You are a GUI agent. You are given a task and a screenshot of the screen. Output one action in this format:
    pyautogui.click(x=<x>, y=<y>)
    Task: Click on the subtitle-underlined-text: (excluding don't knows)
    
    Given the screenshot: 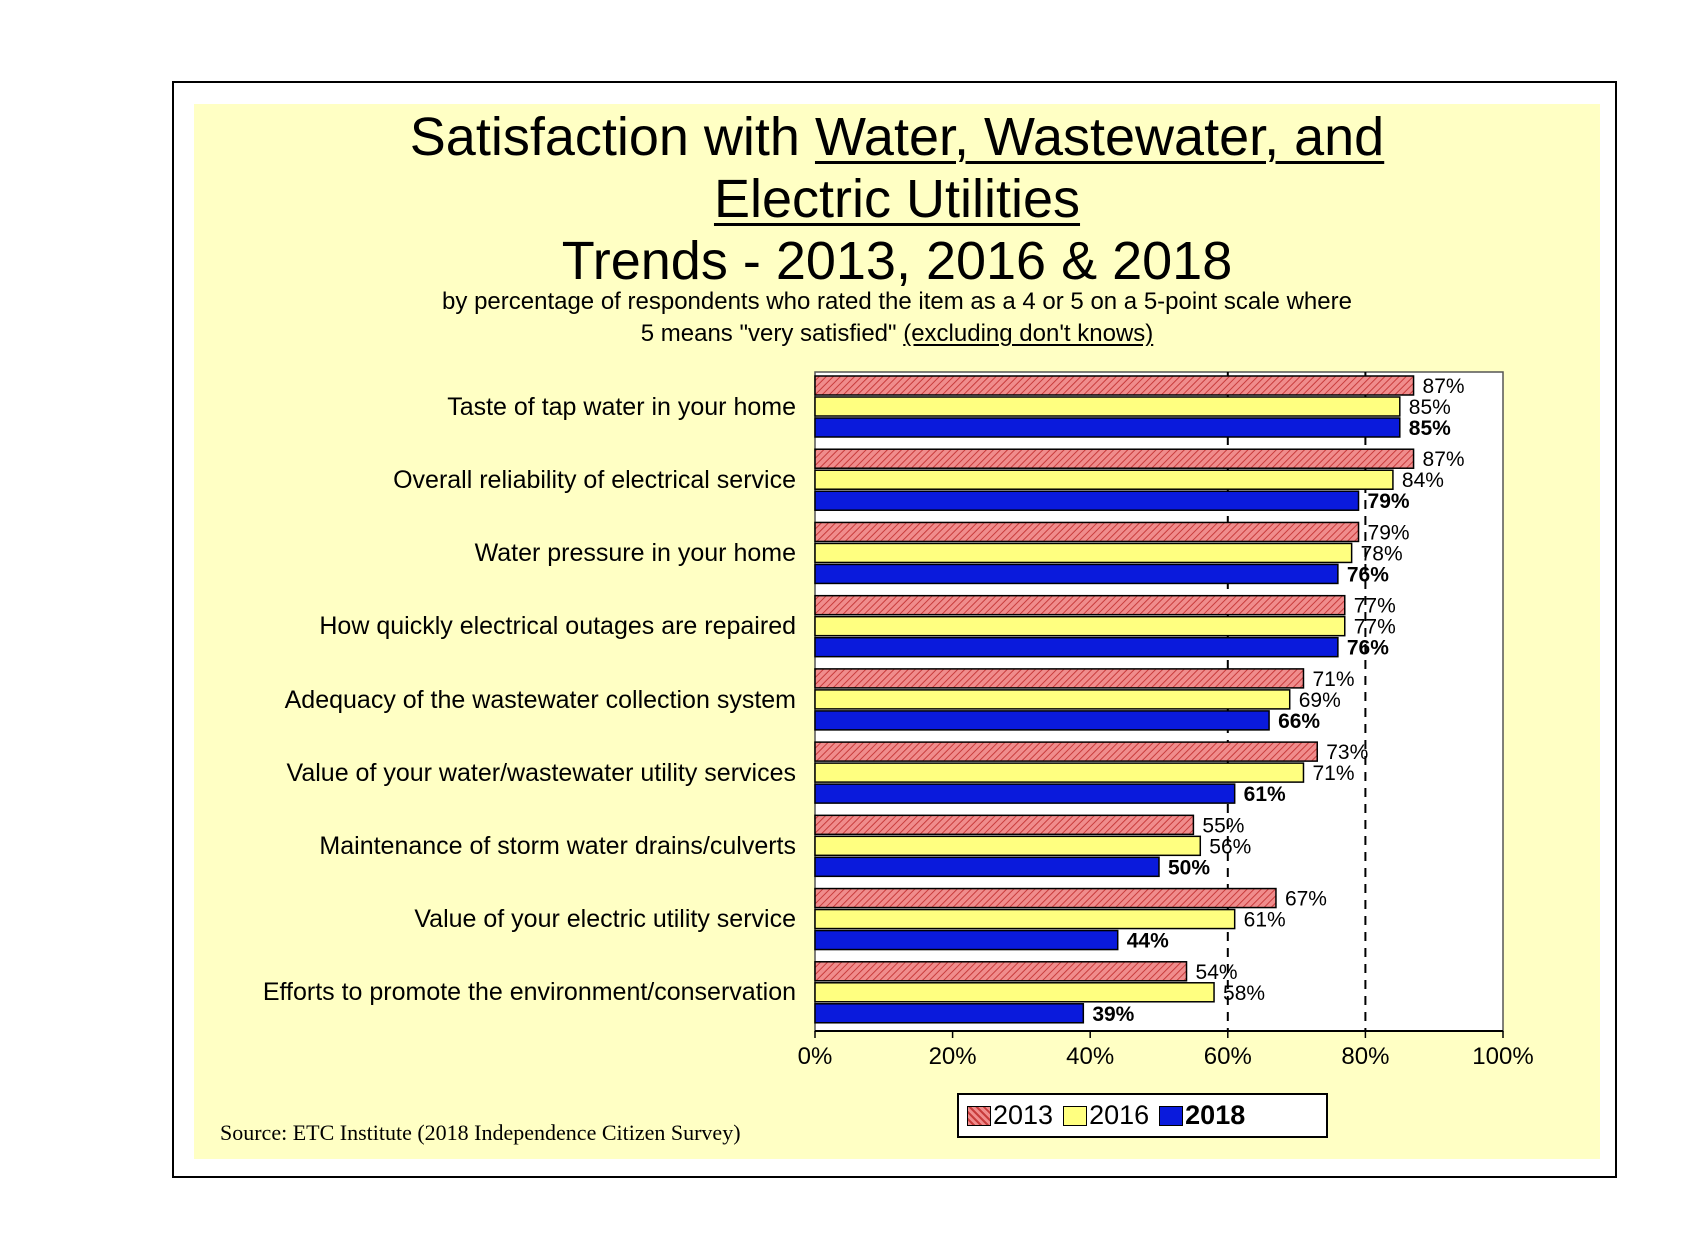 What is the action you would take?
    pyautogui.click(x=1028, y=333)
    